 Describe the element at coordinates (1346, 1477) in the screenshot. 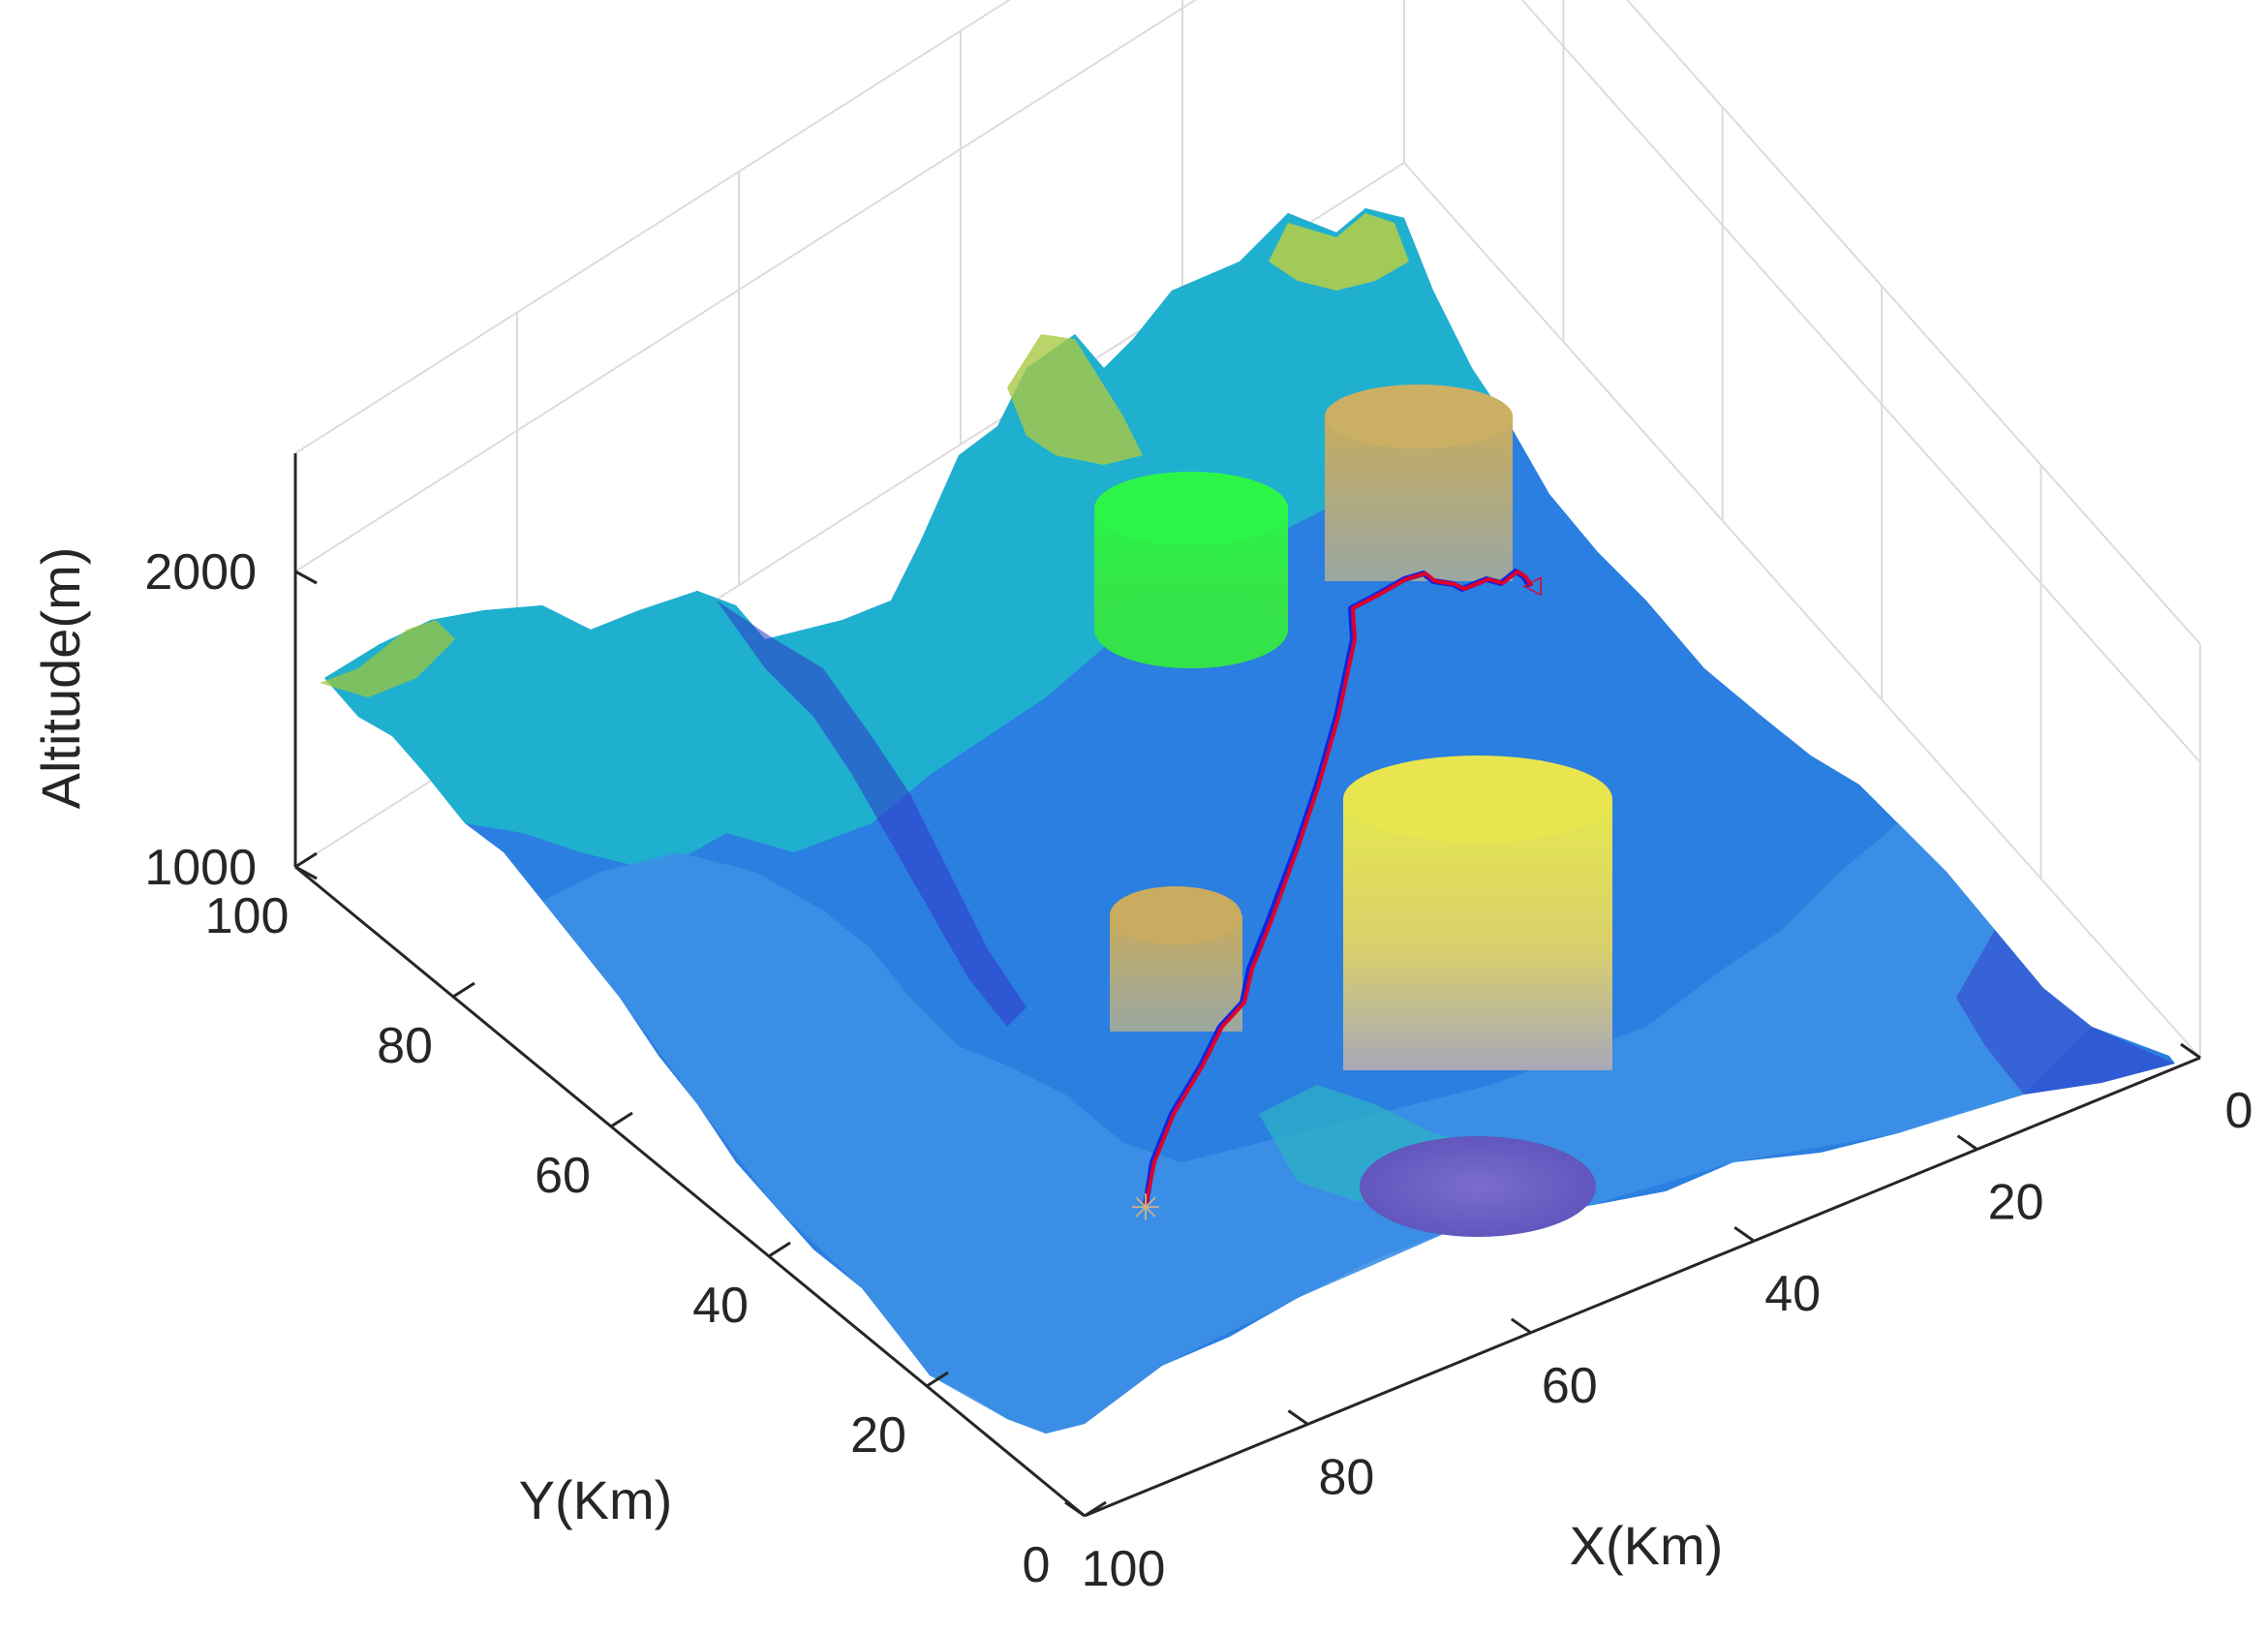

I see `x-tick-label: 80` at that location.